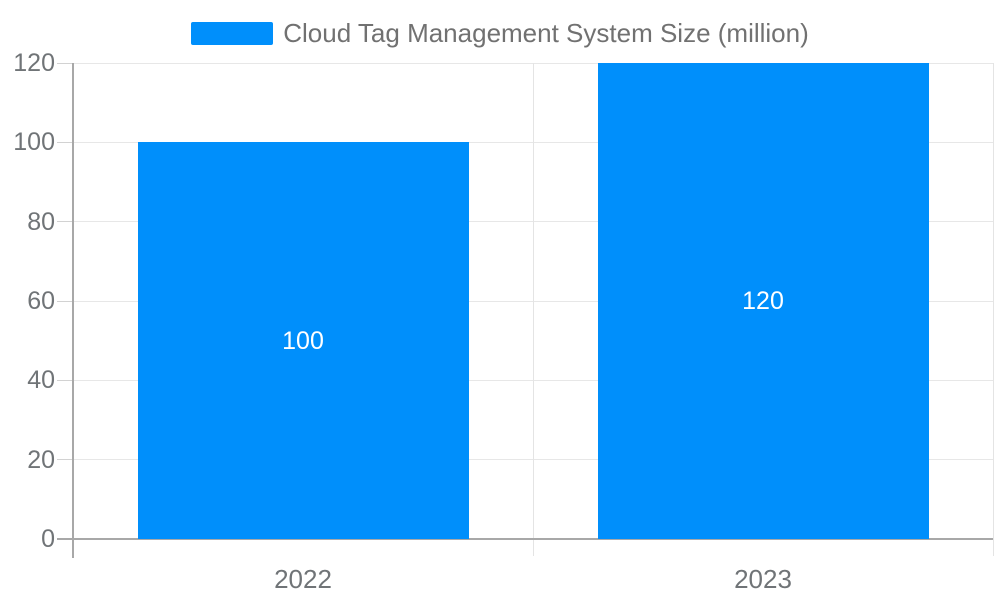 The width and height of the screenshot is (1000, 600). What do you see at coordinates (73, 310) in the screenshot?
I see `y-axis-line` at bounding box center [73, 310].